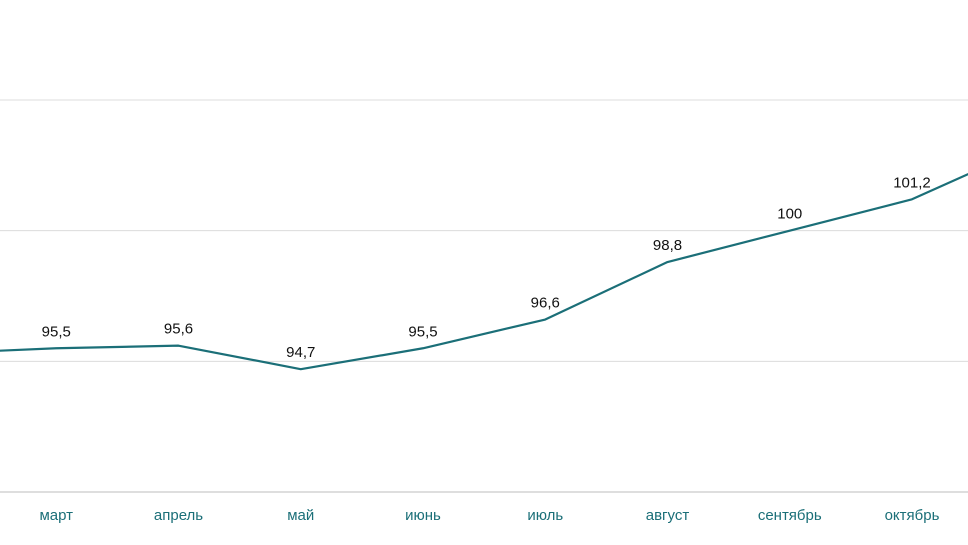 The width and height of the screenshot is (968, 545). What do you see at coordinates (912, 515) in the screenshot?
I see `x-tick-label-8: октябрь` at bounding box center [912, 515].